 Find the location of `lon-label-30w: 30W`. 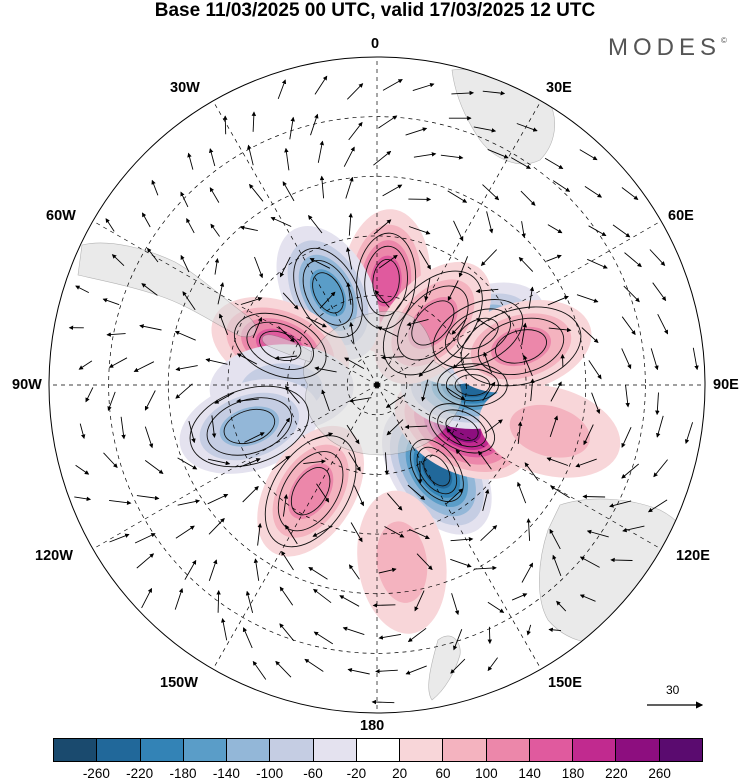

lon-label-30w: 30W is located at coordinates (185, 88).